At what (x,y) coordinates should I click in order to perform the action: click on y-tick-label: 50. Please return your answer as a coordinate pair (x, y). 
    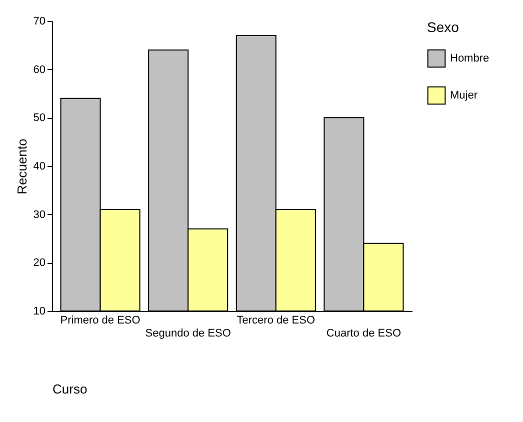
    Looking at the image, I should click on (39, 118).